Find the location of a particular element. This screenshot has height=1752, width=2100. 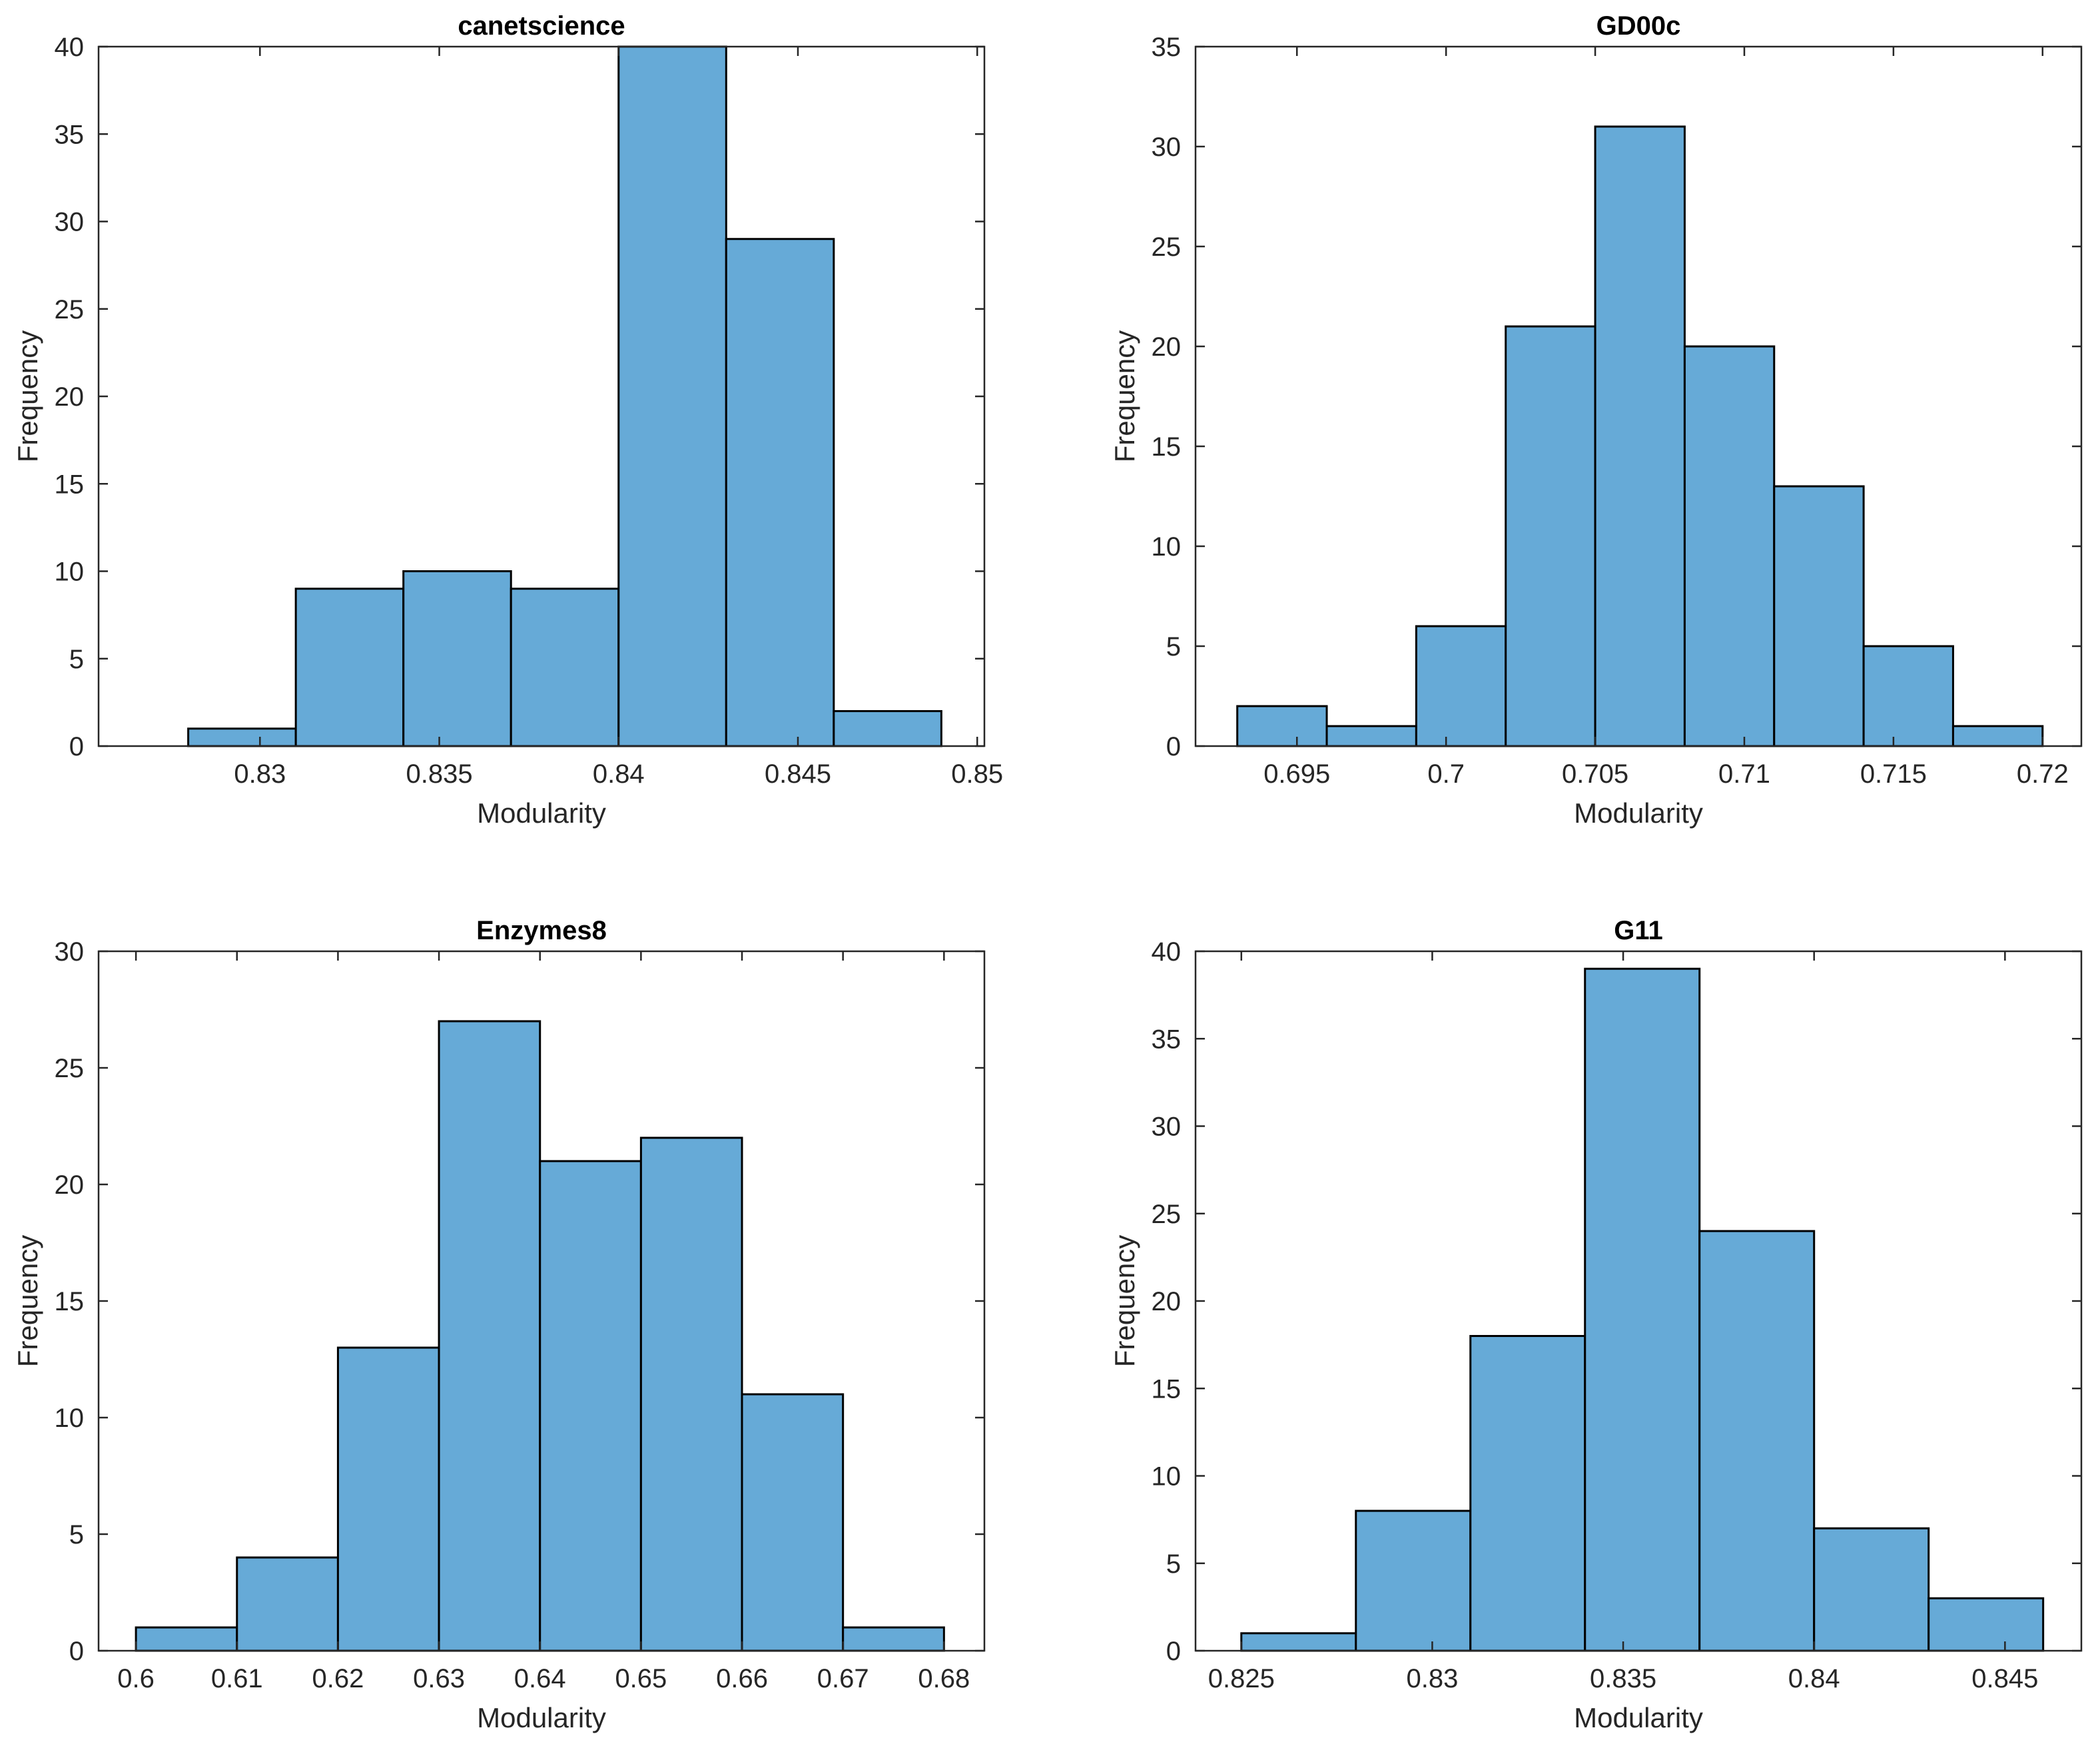

x-tick-label: 0.62 is located at coordinates (338, 1678).